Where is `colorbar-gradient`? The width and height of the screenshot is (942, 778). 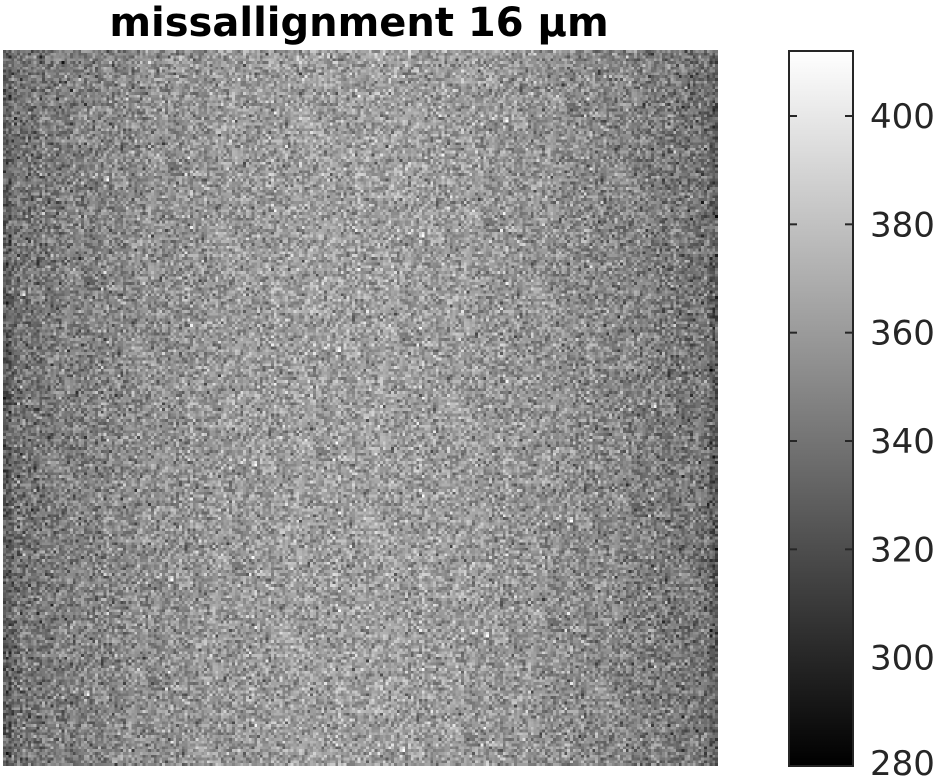
colorbar-gradient is located at coordinates (821, 408).